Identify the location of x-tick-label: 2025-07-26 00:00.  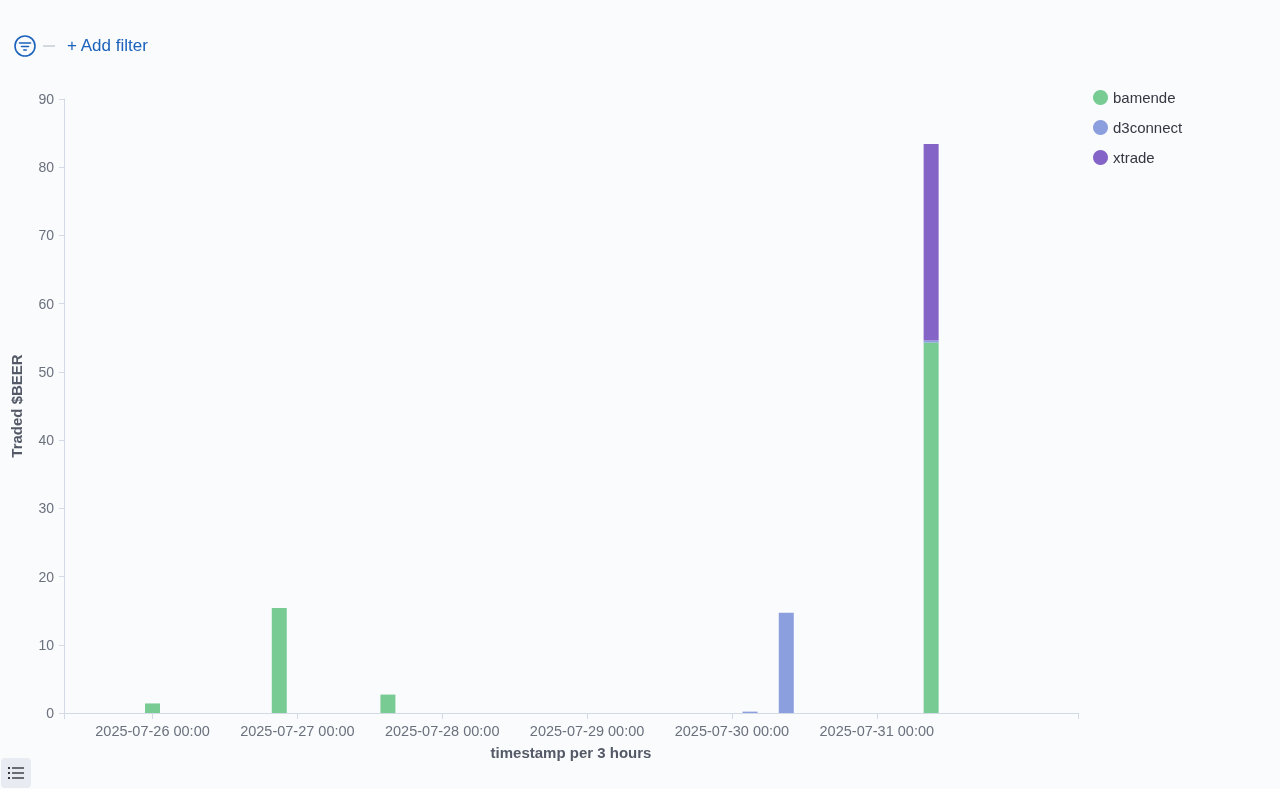
(152, 730).